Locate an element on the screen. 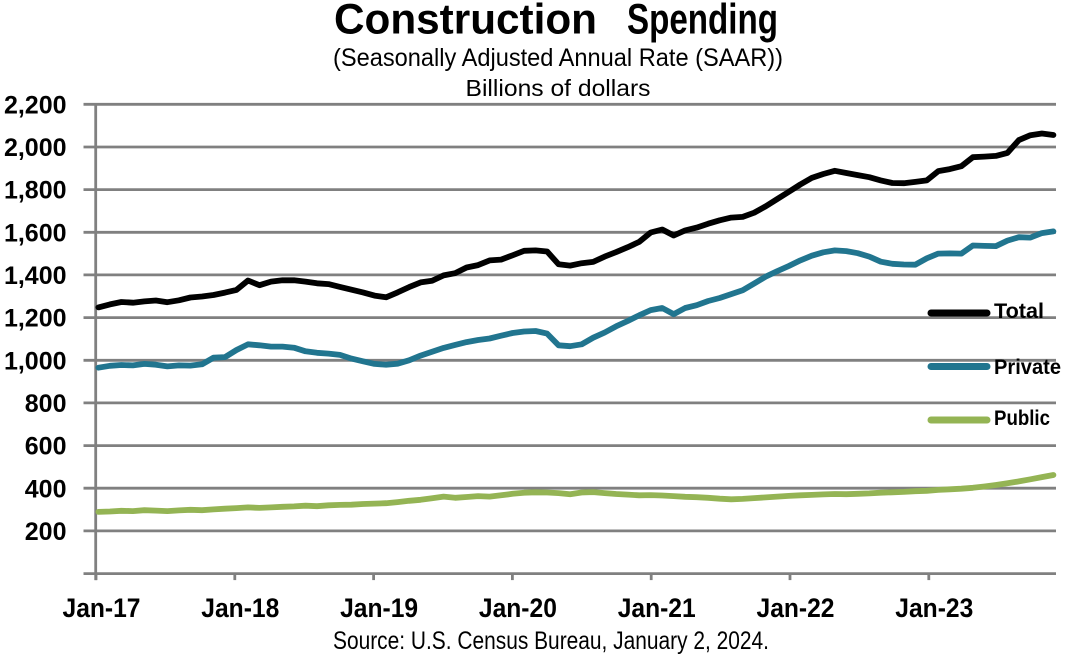  svg-text: 1,800 is located at coordinates (35, 191).